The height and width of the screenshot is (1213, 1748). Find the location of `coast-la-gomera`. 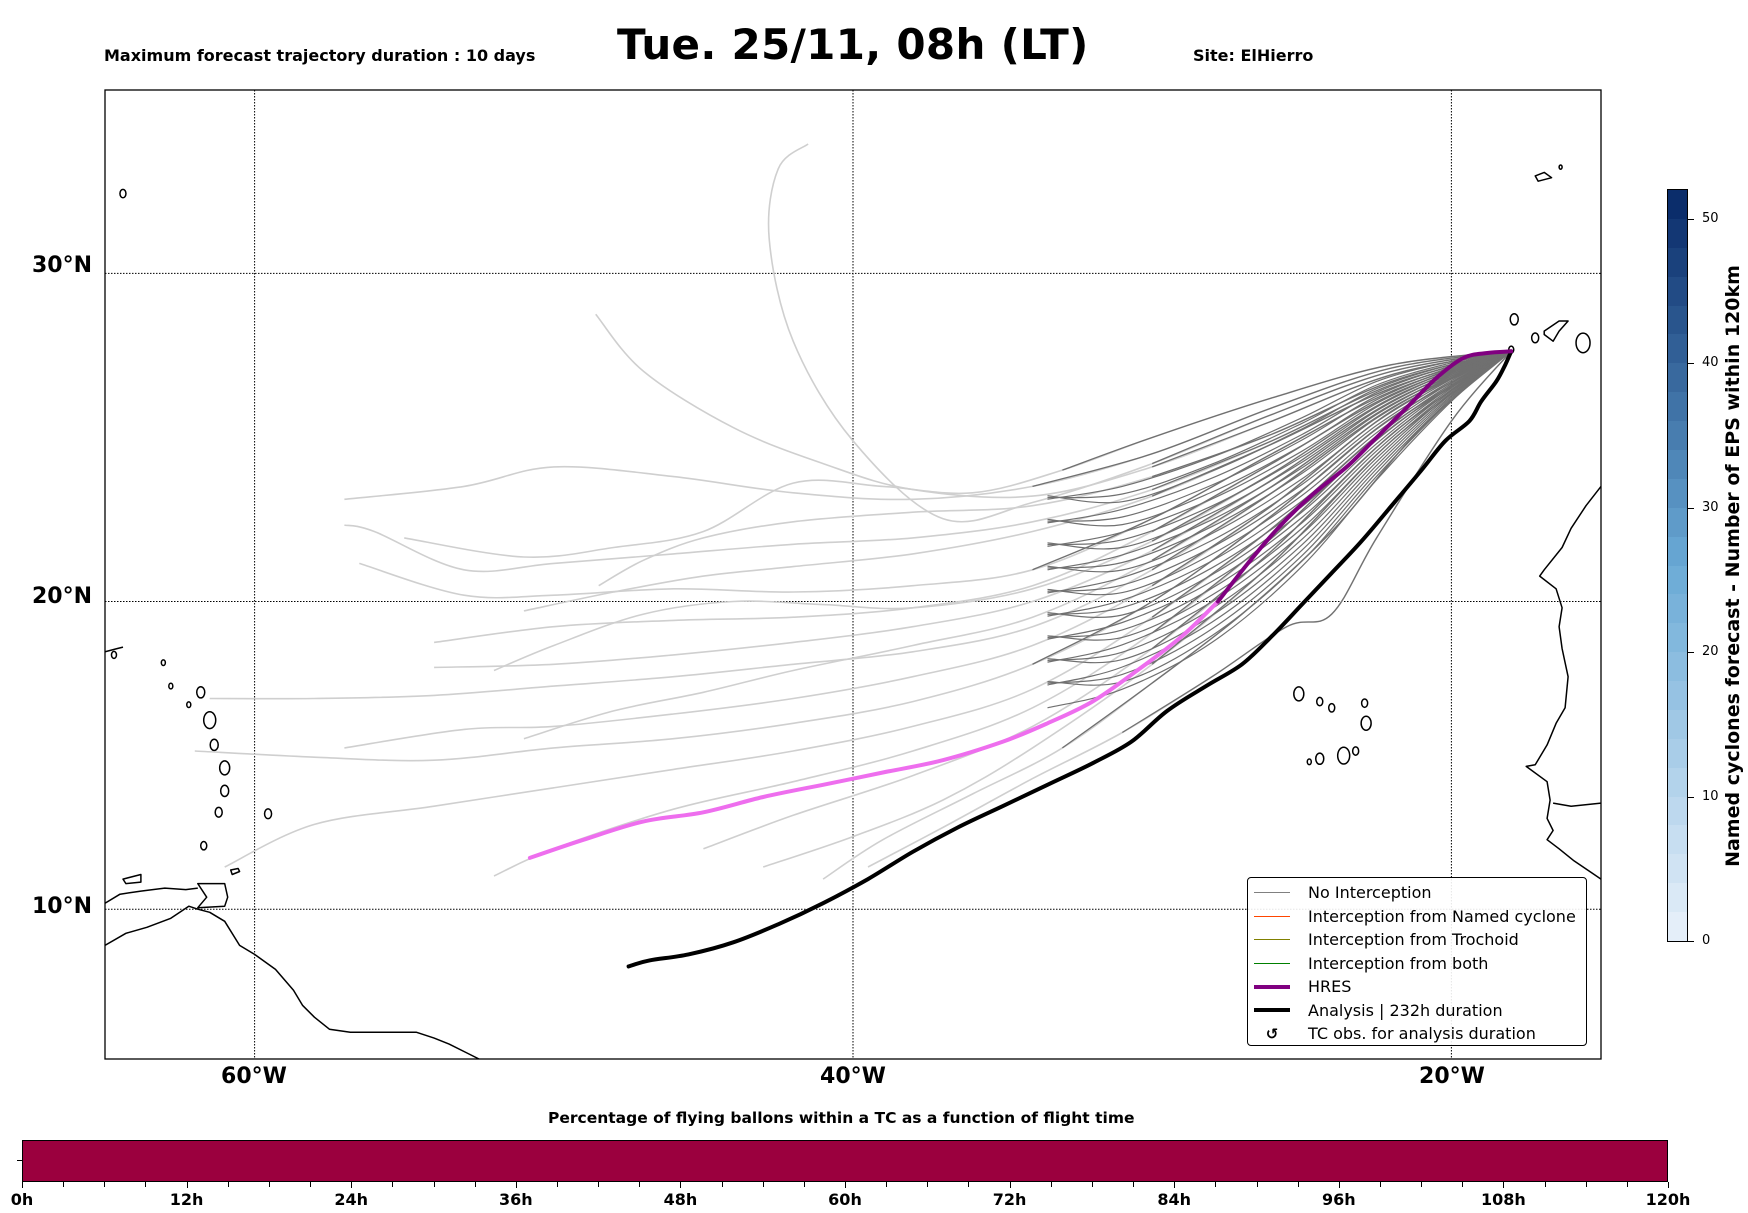

coast-la-gomera is located at coordinates (1535, 338).